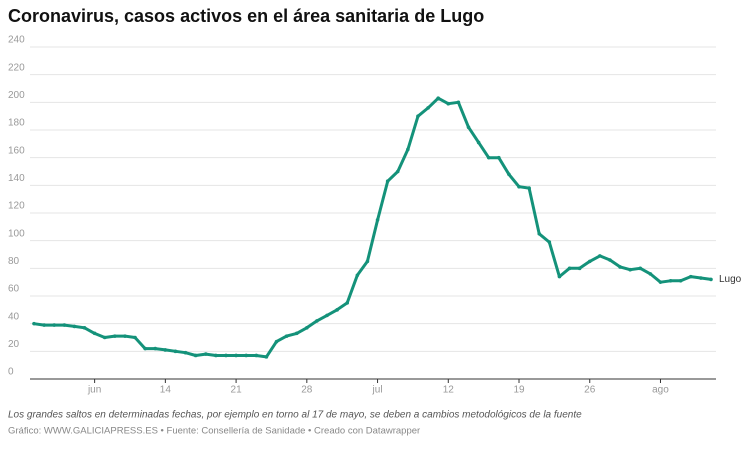  What do you see at coordinates (94, 390) in the screenshot?
I see `x-tick-label: jun` at bounding box center [94, 390].